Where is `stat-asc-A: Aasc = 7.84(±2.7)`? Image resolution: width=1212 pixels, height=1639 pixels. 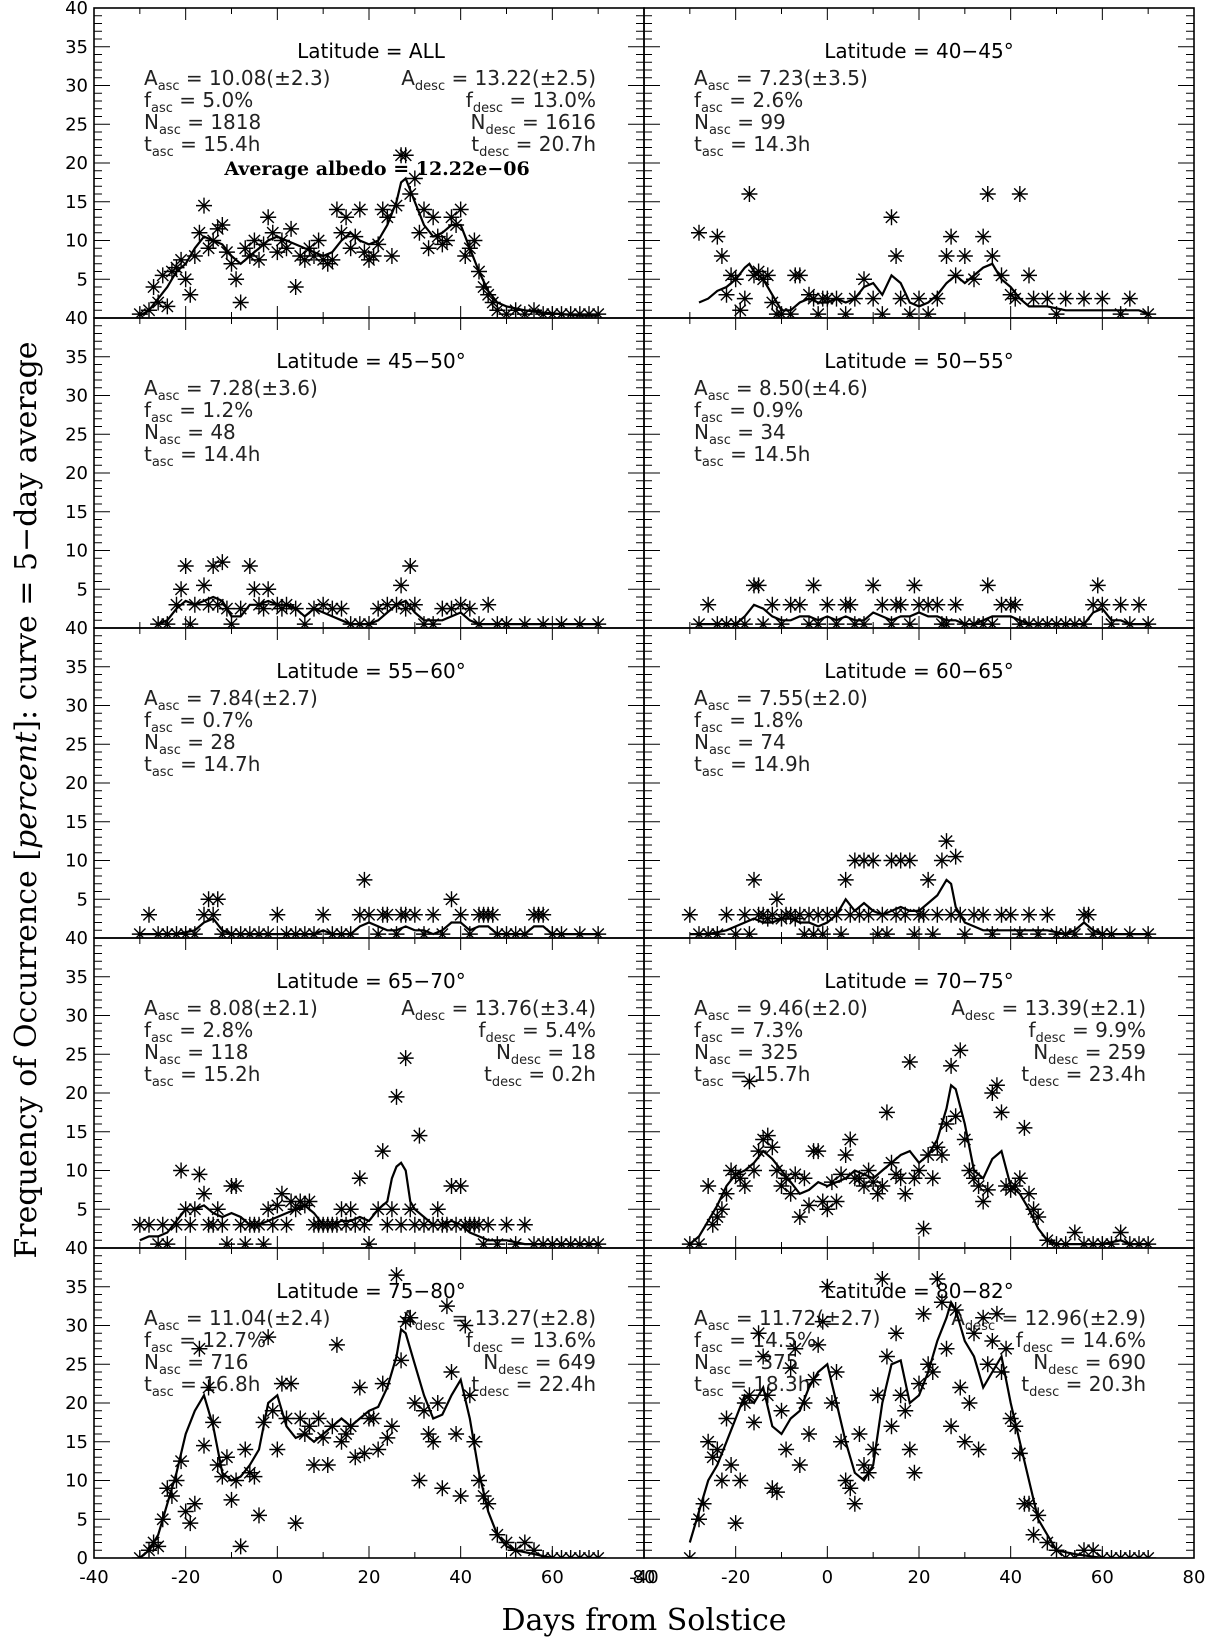 stat-asc-A: Aasc = 7.84(±2.7) is located at coordinates (231, 700).